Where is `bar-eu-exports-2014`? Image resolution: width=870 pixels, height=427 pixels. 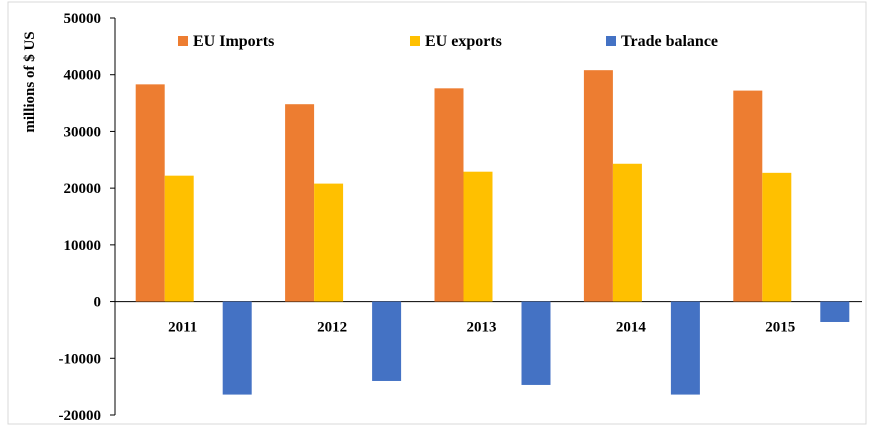
bar-eu-exports-2014 is located at coordinates (627, 232).